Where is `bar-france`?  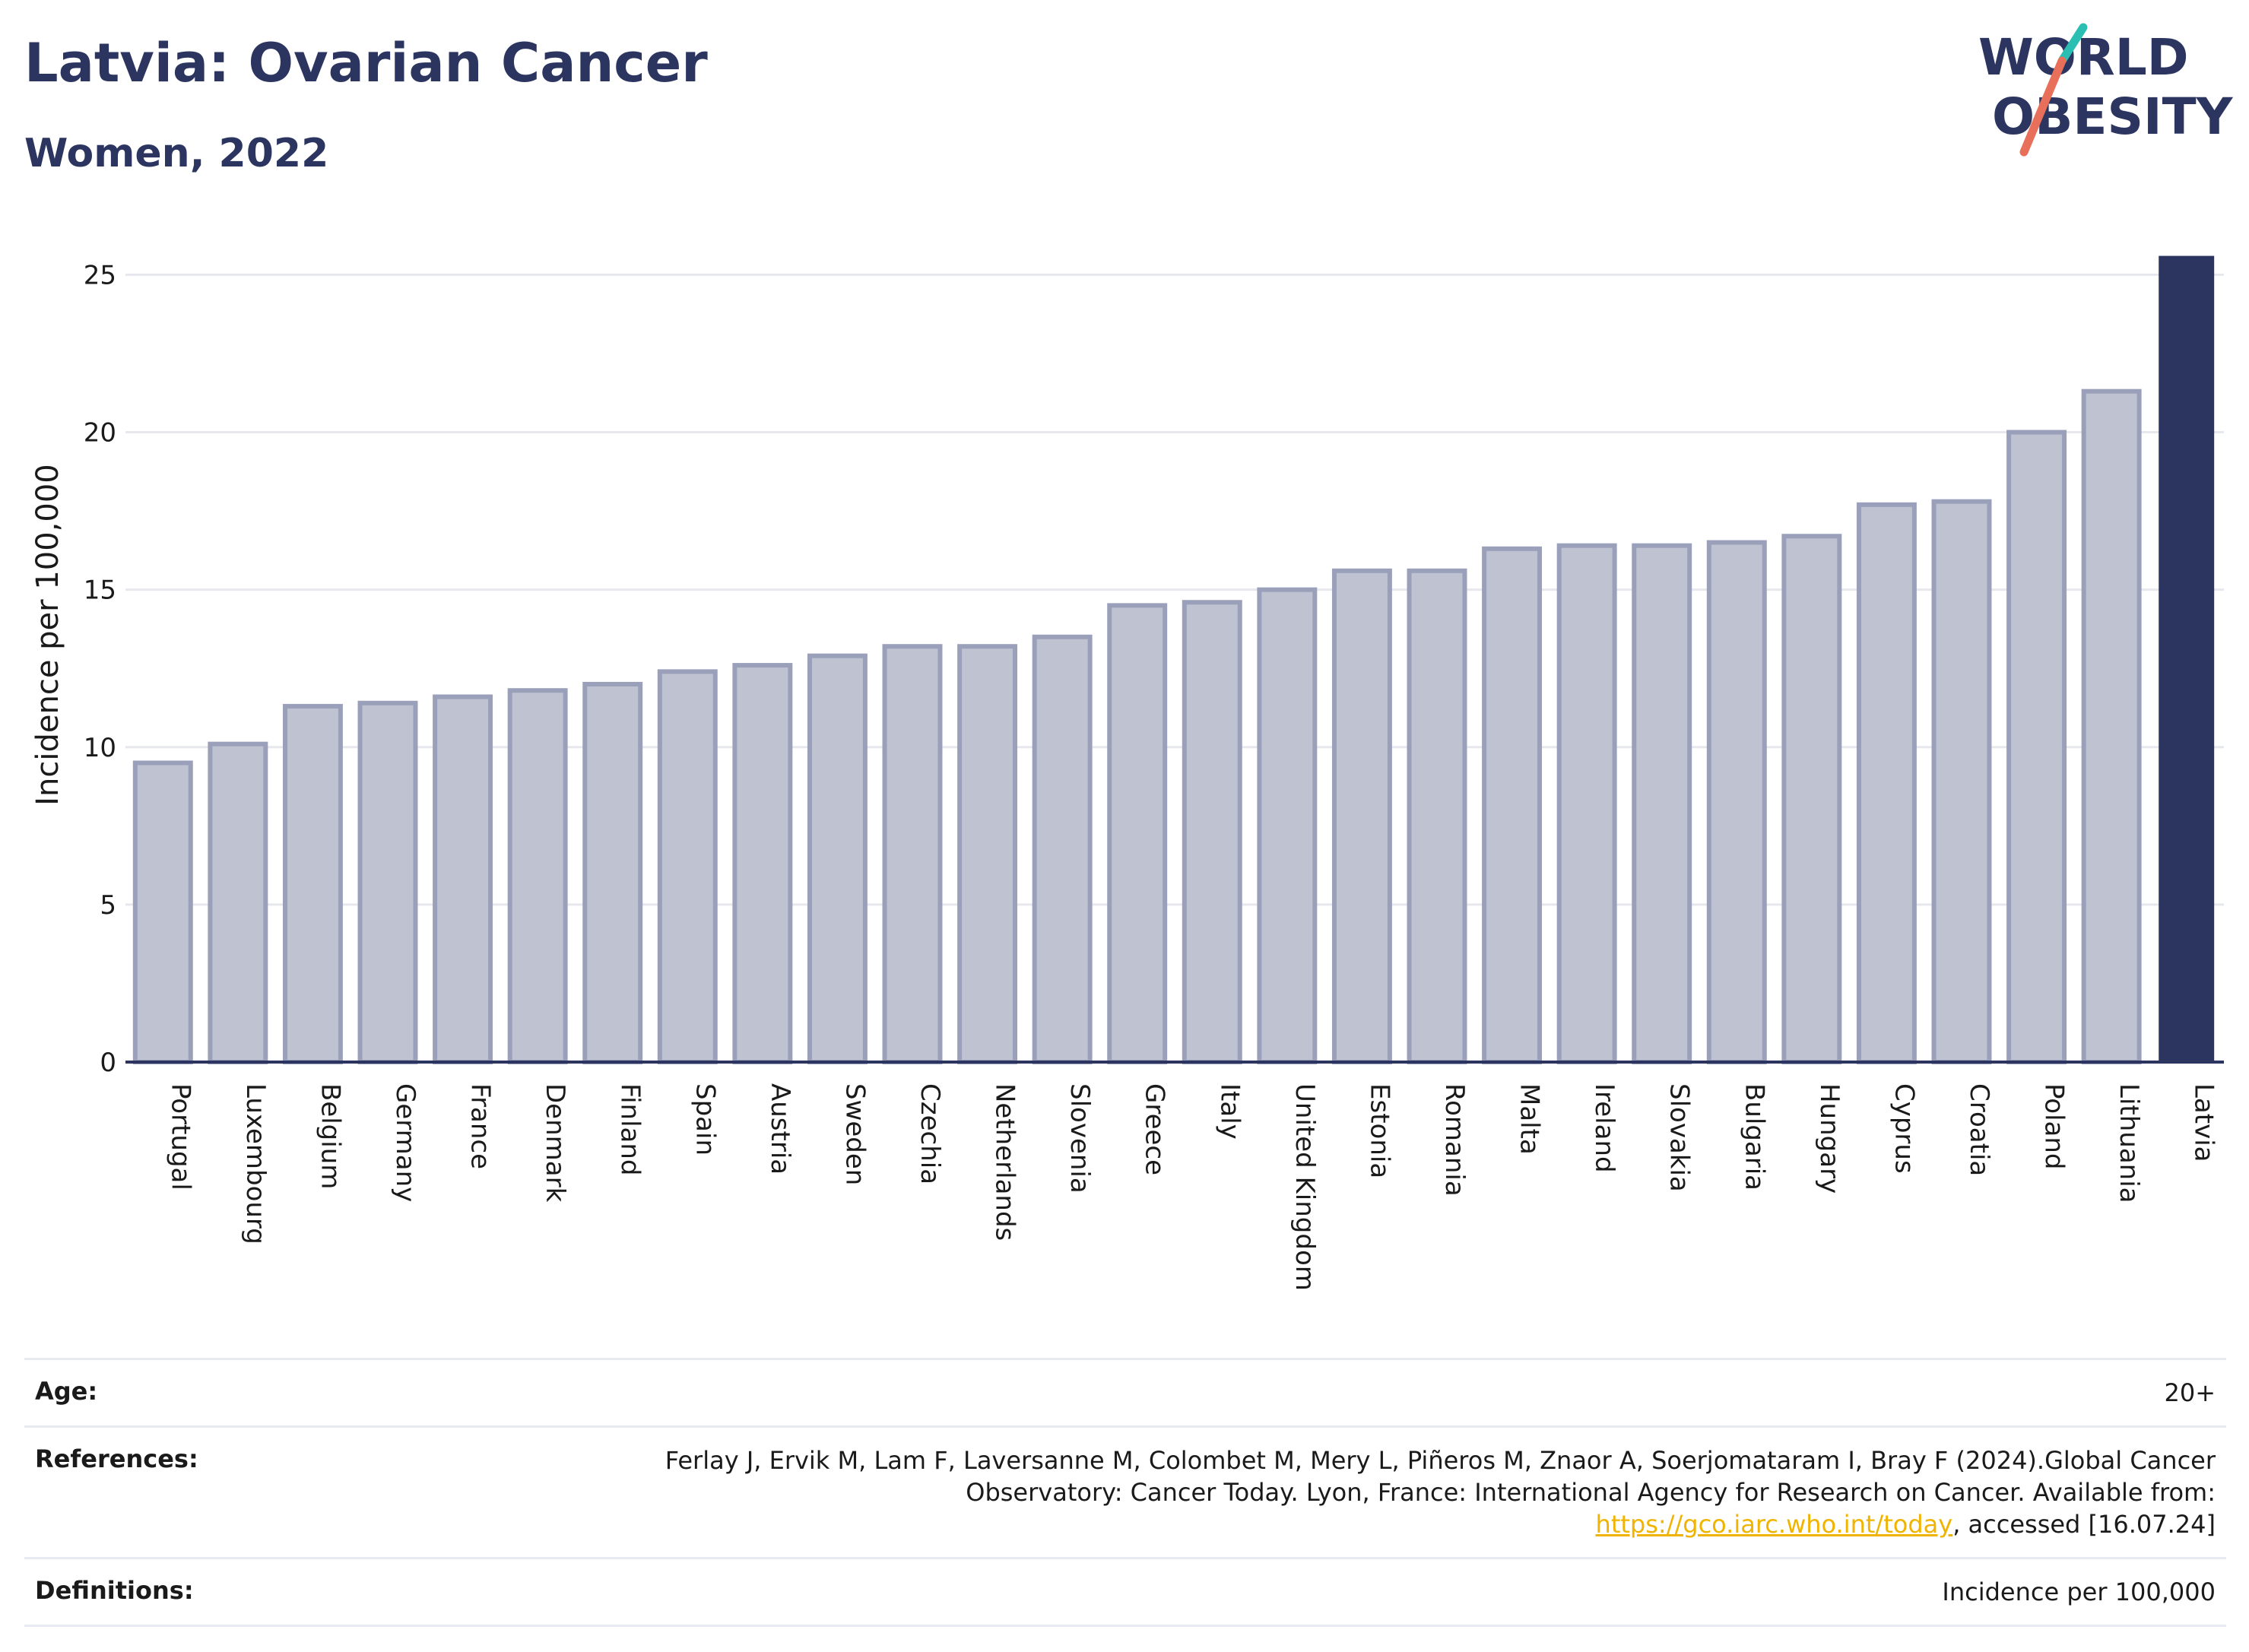
bar-france is located at coordinates (463, 879).